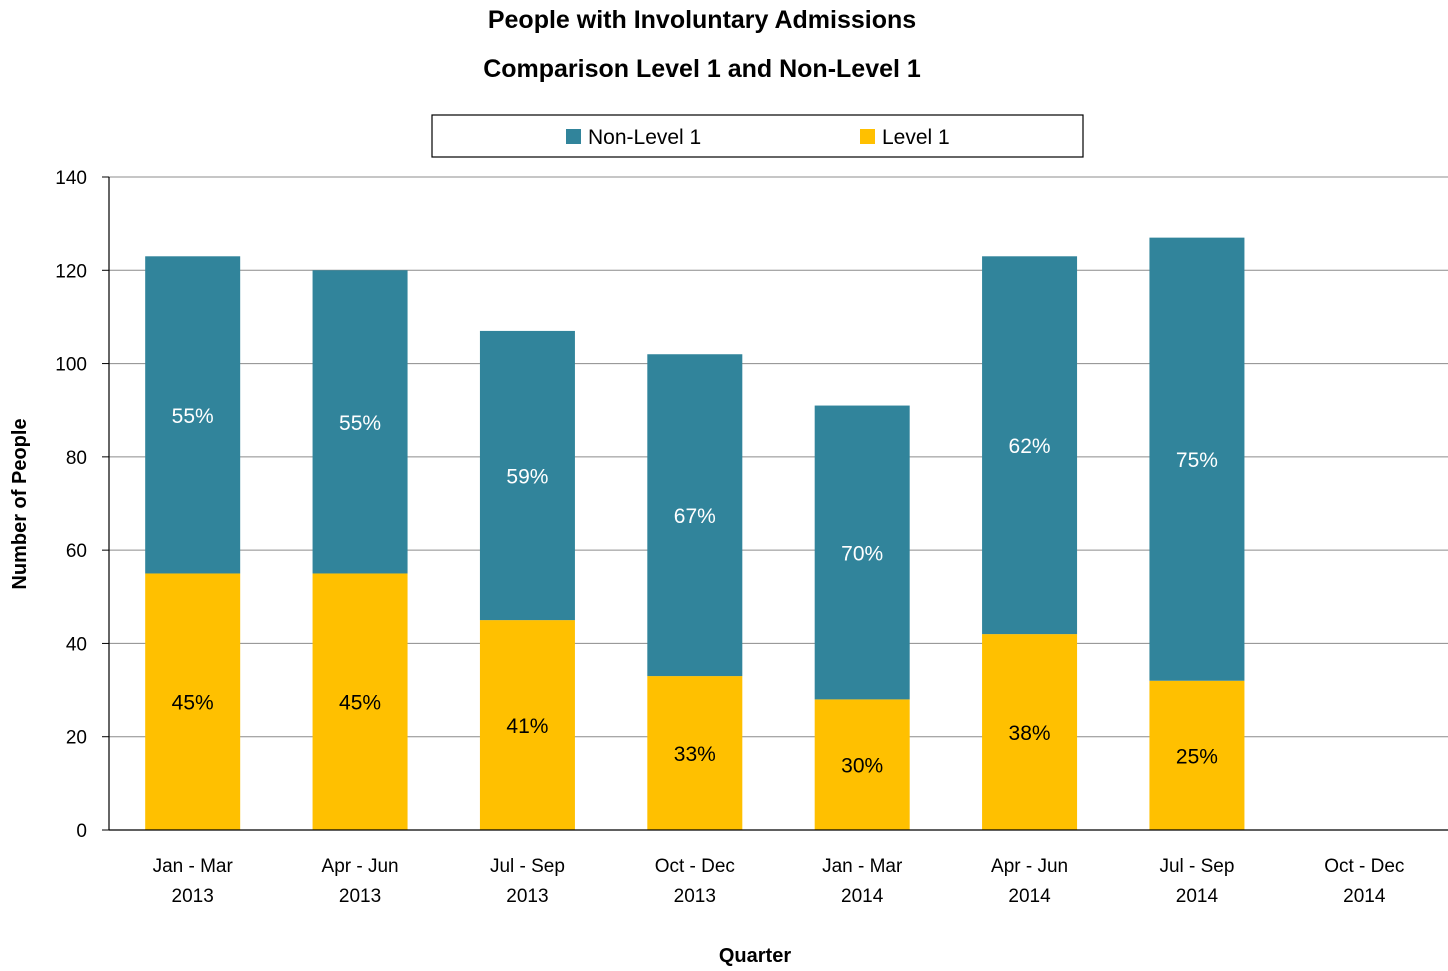 Image resolution: width=1448 pixels, height=971 pixels. What do you see at coordinates (755, 956) in the screenshot?
I see `x-axis-title: Quarter` at bounding box center [755, 956].